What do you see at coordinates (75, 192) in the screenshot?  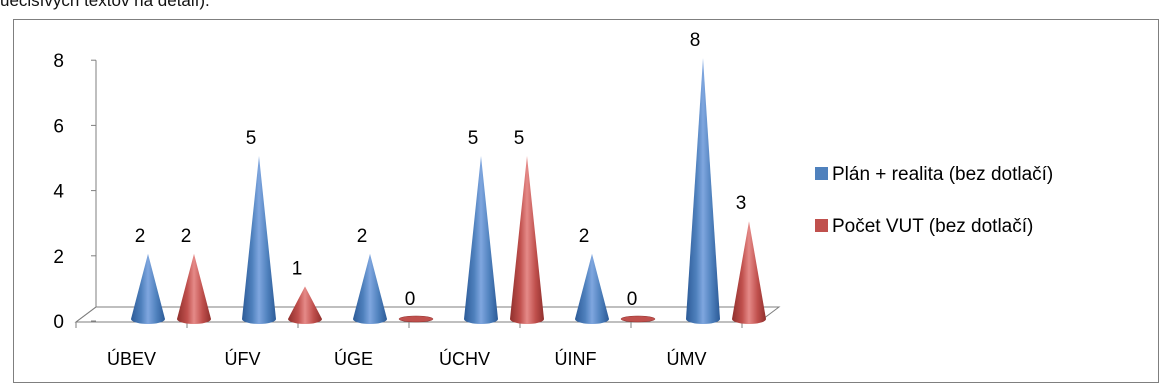 I see `y-axis: 0 2 4 6 8` at bounding box center [75, 192].